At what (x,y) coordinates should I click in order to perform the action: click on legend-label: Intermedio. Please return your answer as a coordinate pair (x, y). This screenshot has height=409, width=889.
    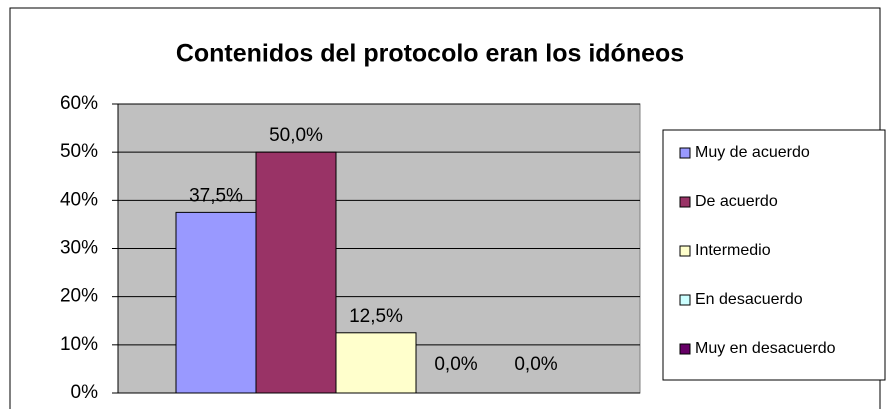
    Looking at the image, I should click on (733, 250).